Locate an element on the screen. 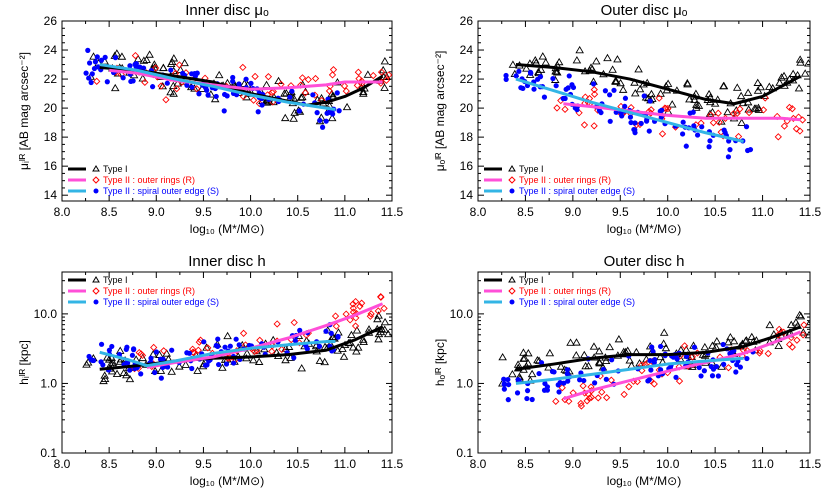 Image resolution: width=830 pixels, height=499 pixels. x-tick-label: 8.5 is located at coordinates (525, 464).